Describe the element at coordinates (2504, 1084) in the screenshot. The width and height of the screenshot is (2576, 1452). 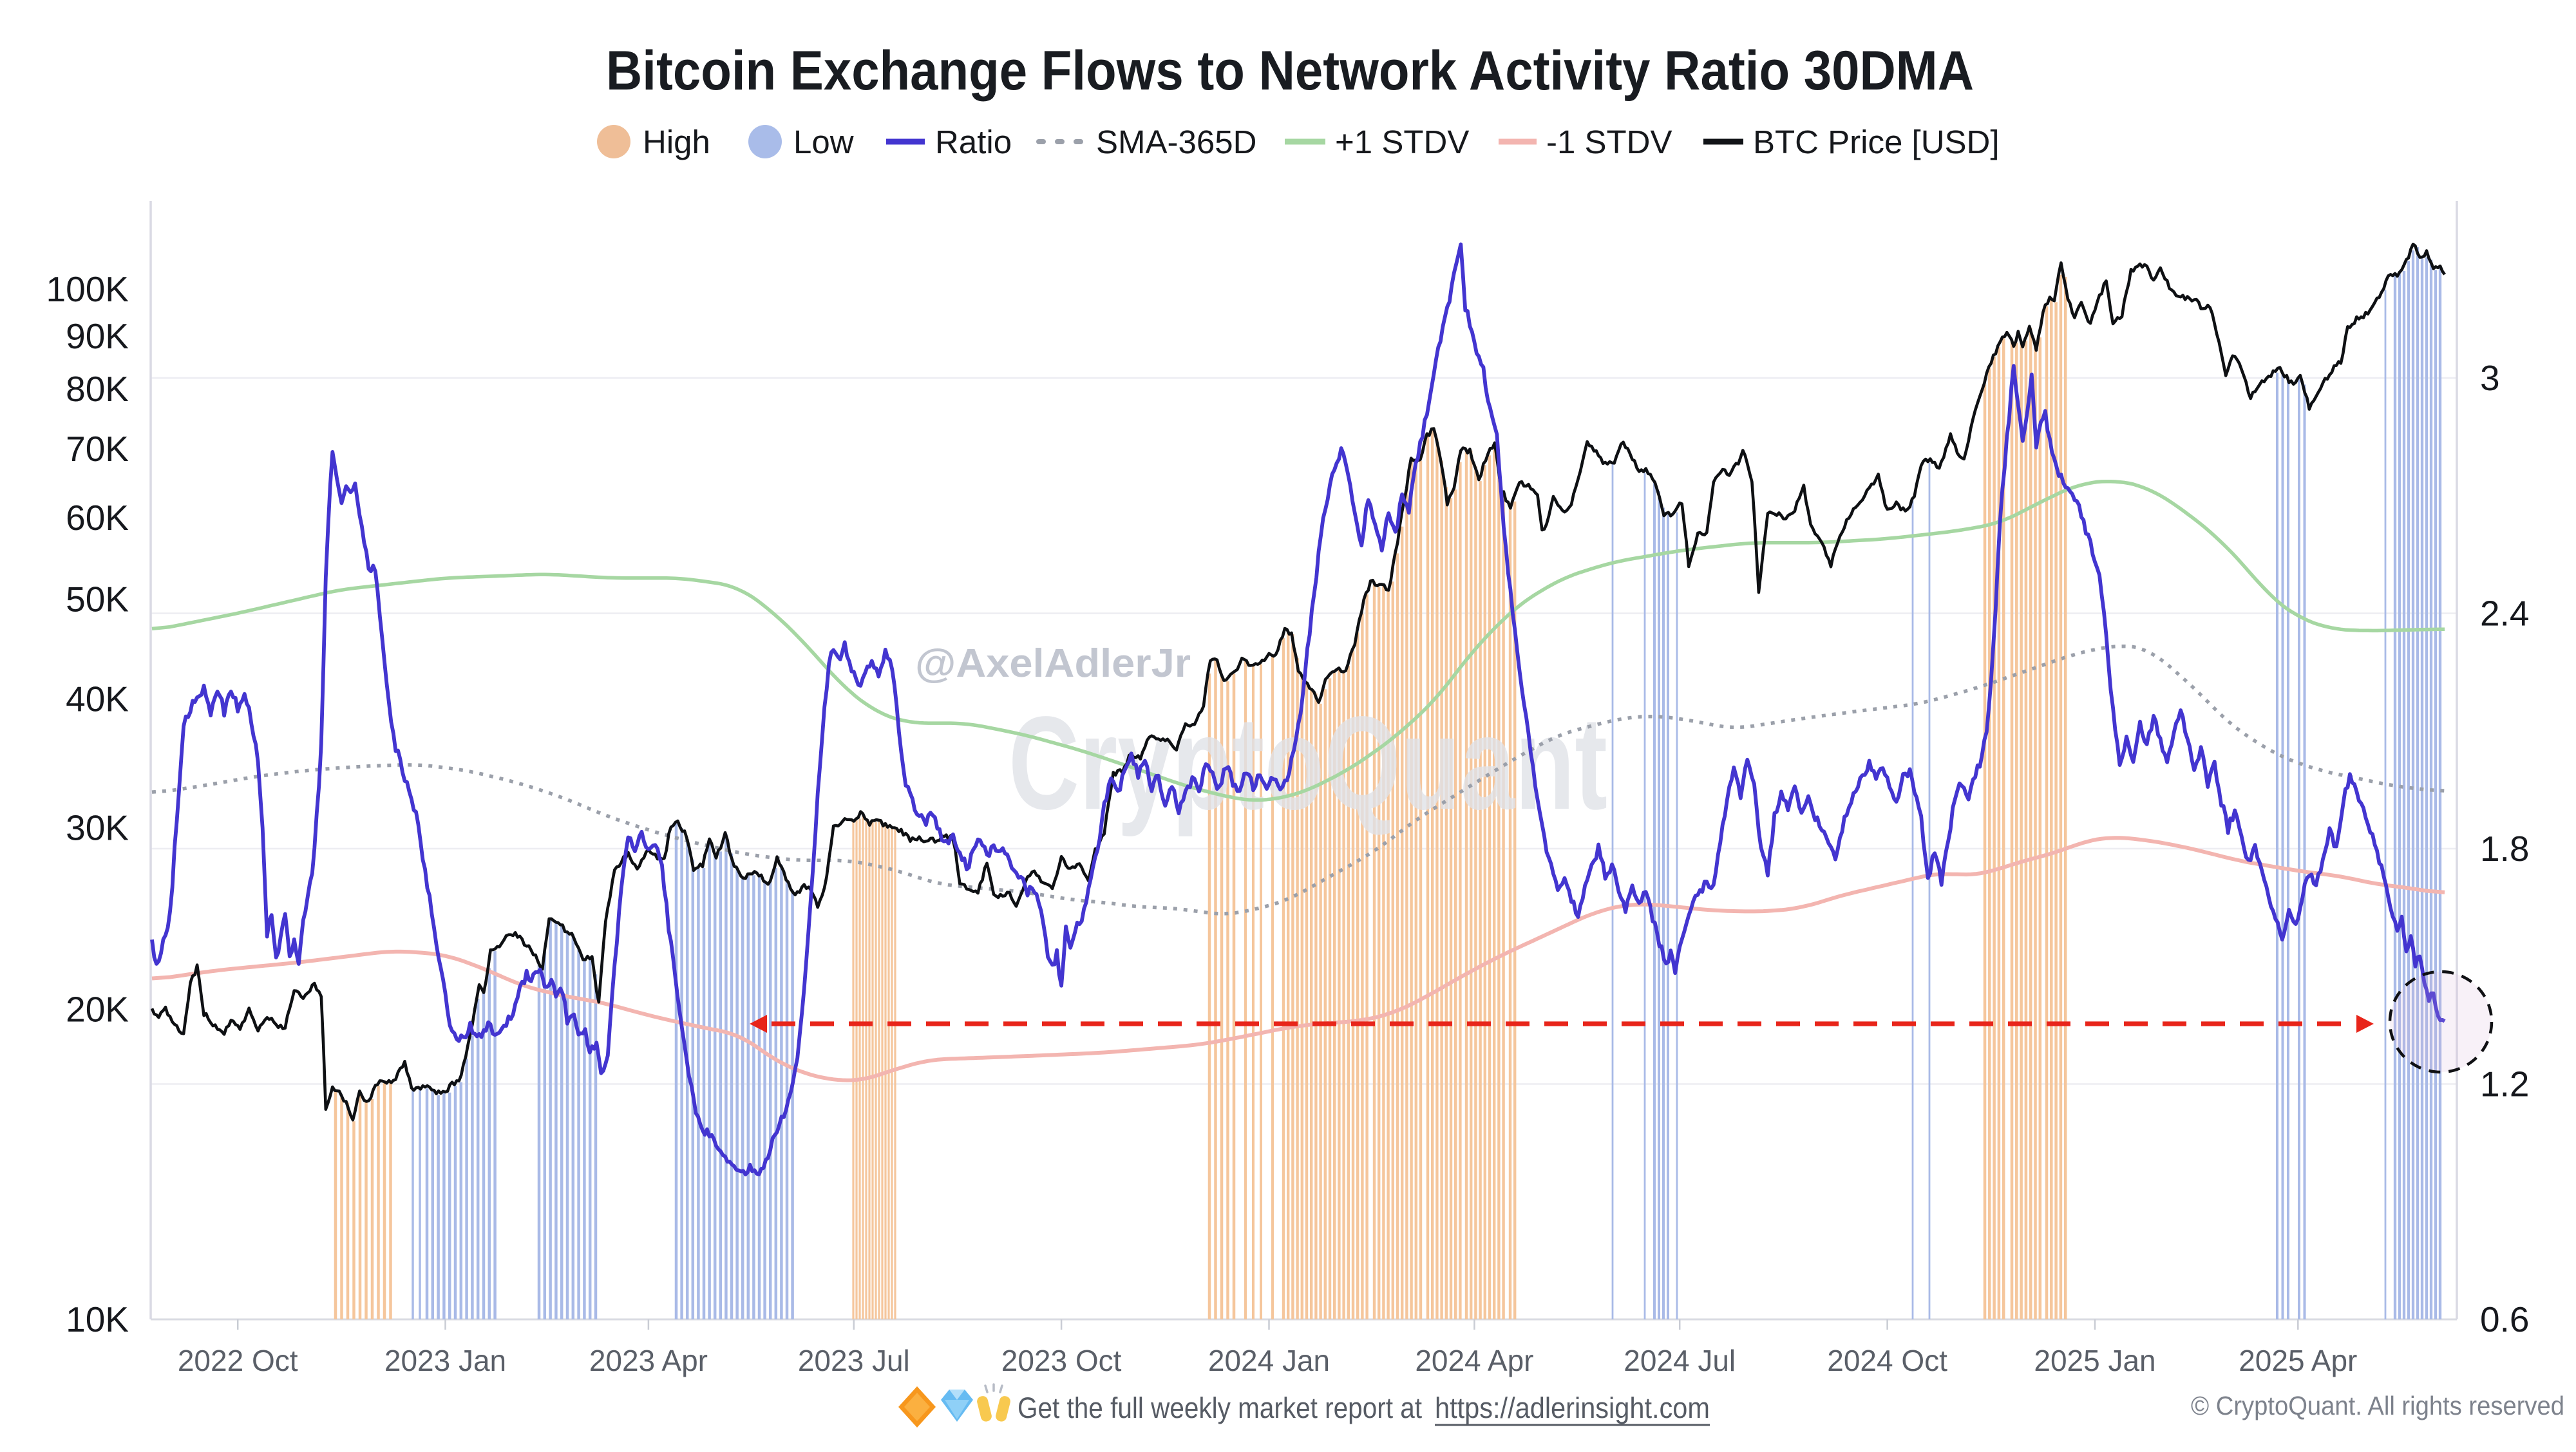
I see `svg-text: 1.2` at that location.